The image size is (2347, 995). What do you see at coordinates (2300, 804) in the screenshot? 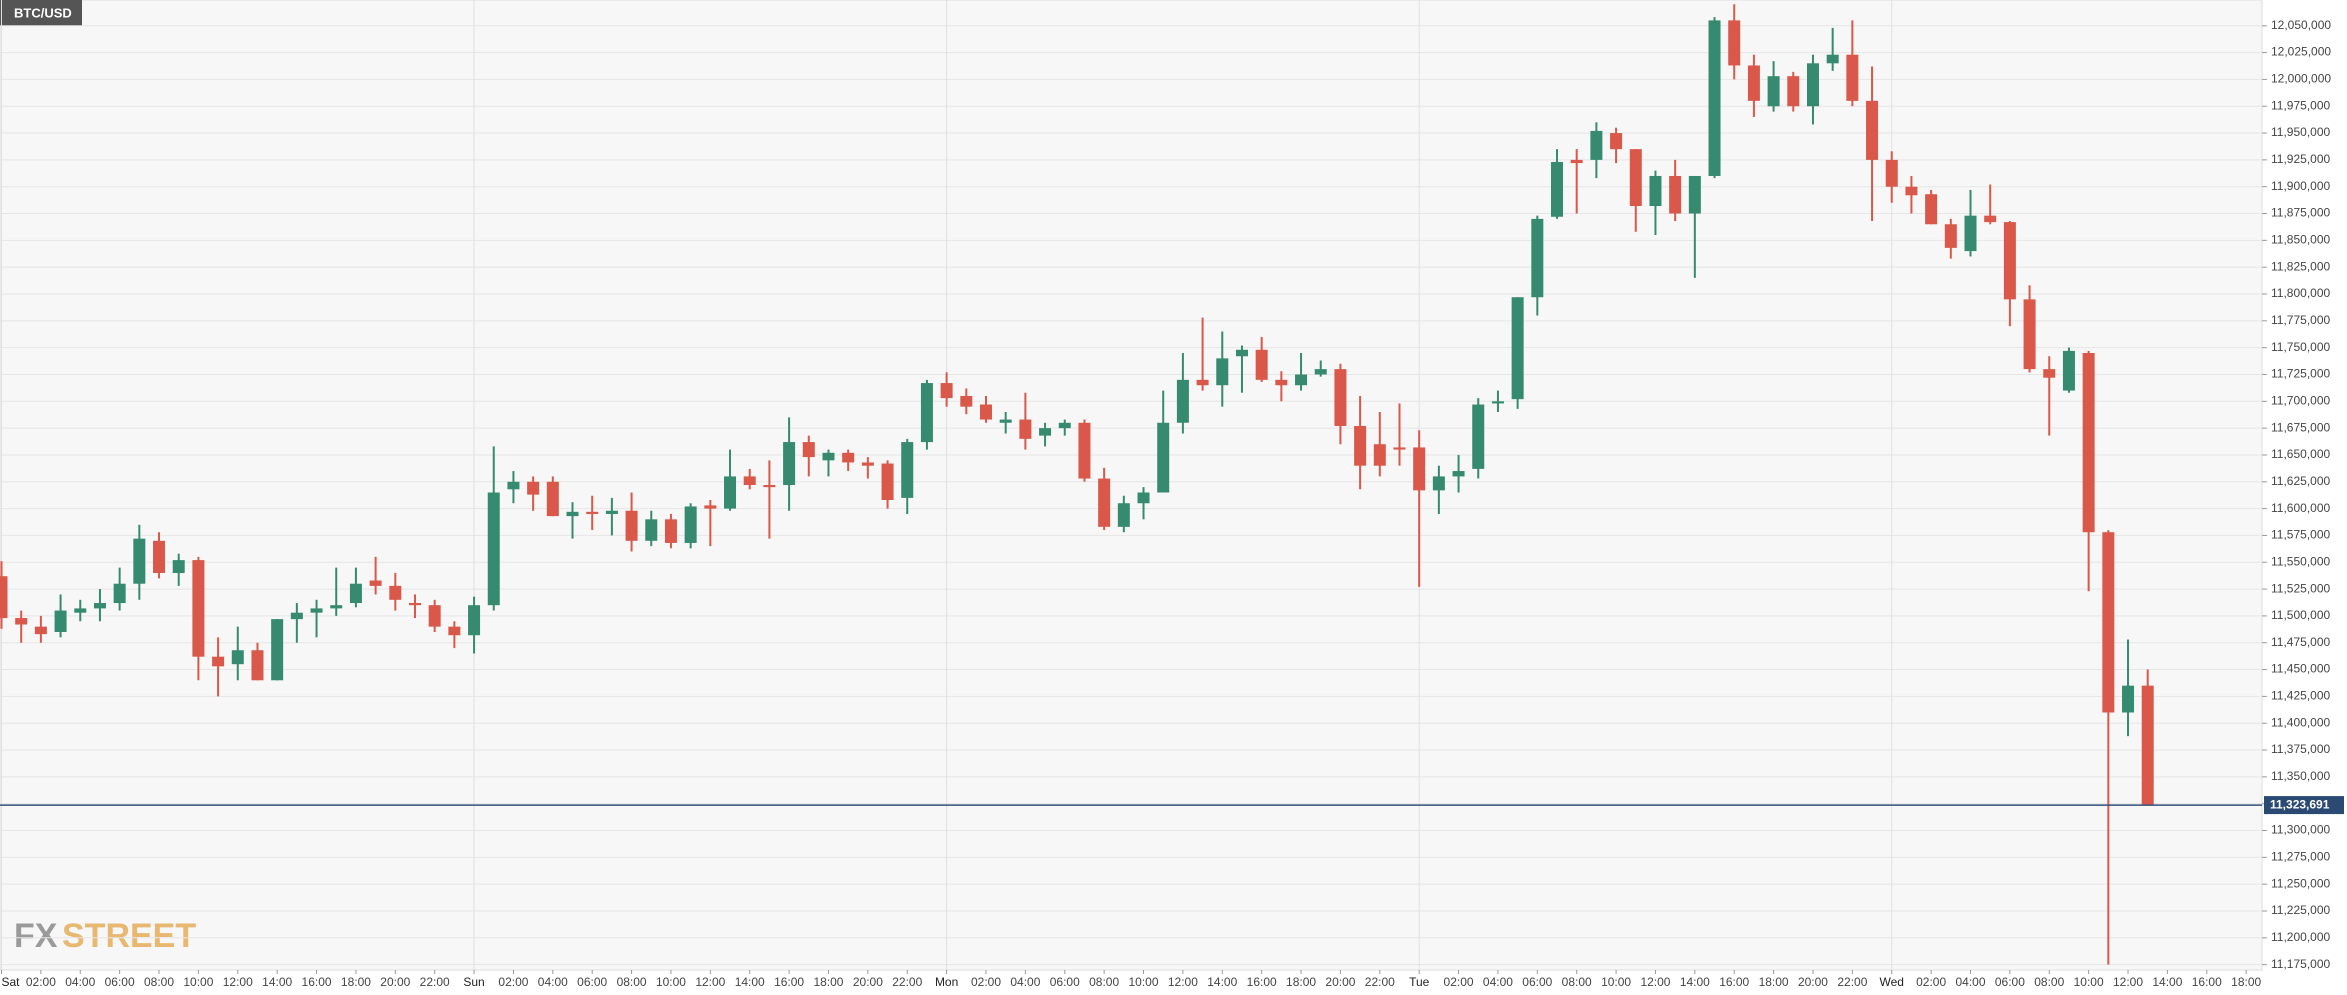
I see `current-price-label: 11,323,691` at bounding box center [2300, 804].